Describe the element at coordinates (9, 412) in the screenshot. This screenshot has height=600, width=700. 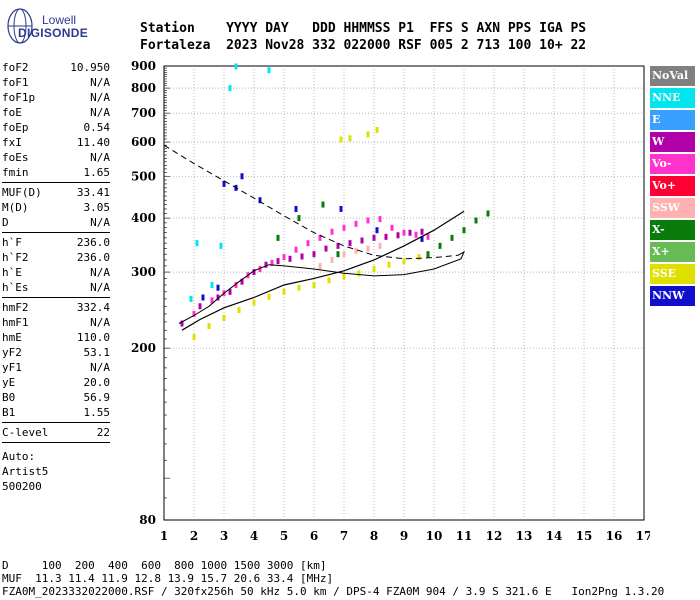
I see `param-label: B1` at that location.